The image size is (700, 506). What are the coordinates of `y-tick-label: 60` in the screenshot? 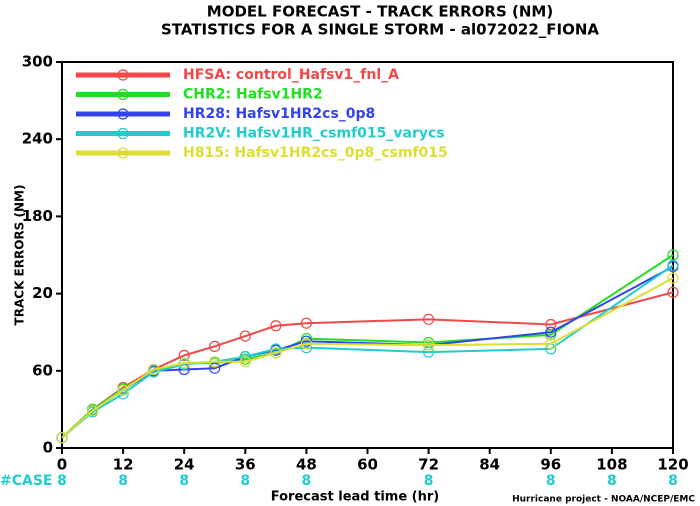 It's located at (42, 370).